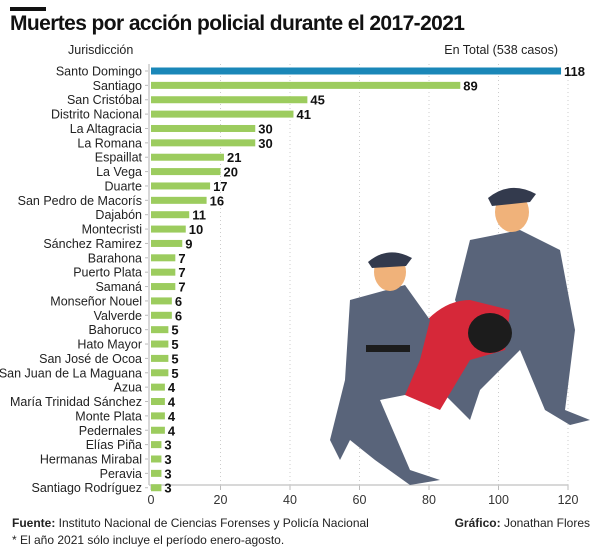 The image size is (600, 551). What do you see at coordinates (290, 500) in the screenshot?
I see `x-tick-label: 40` at bounding box center [290, 500].